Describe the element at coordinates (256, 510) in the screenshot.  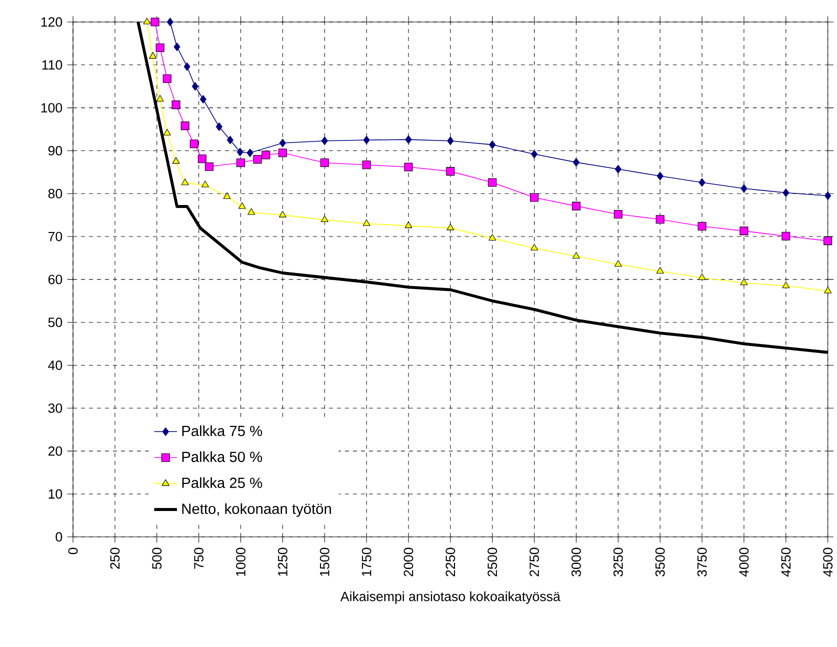
I see `legend-label: Netto, kokonaan työtön` at that location.